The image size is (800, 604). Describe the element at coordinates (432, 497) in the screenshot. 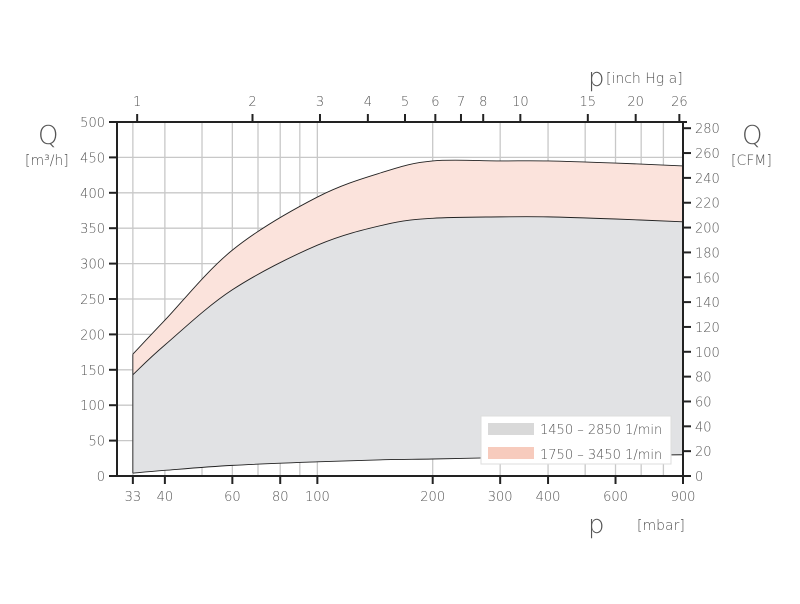

I see `x-tick-label: 200` at that location.